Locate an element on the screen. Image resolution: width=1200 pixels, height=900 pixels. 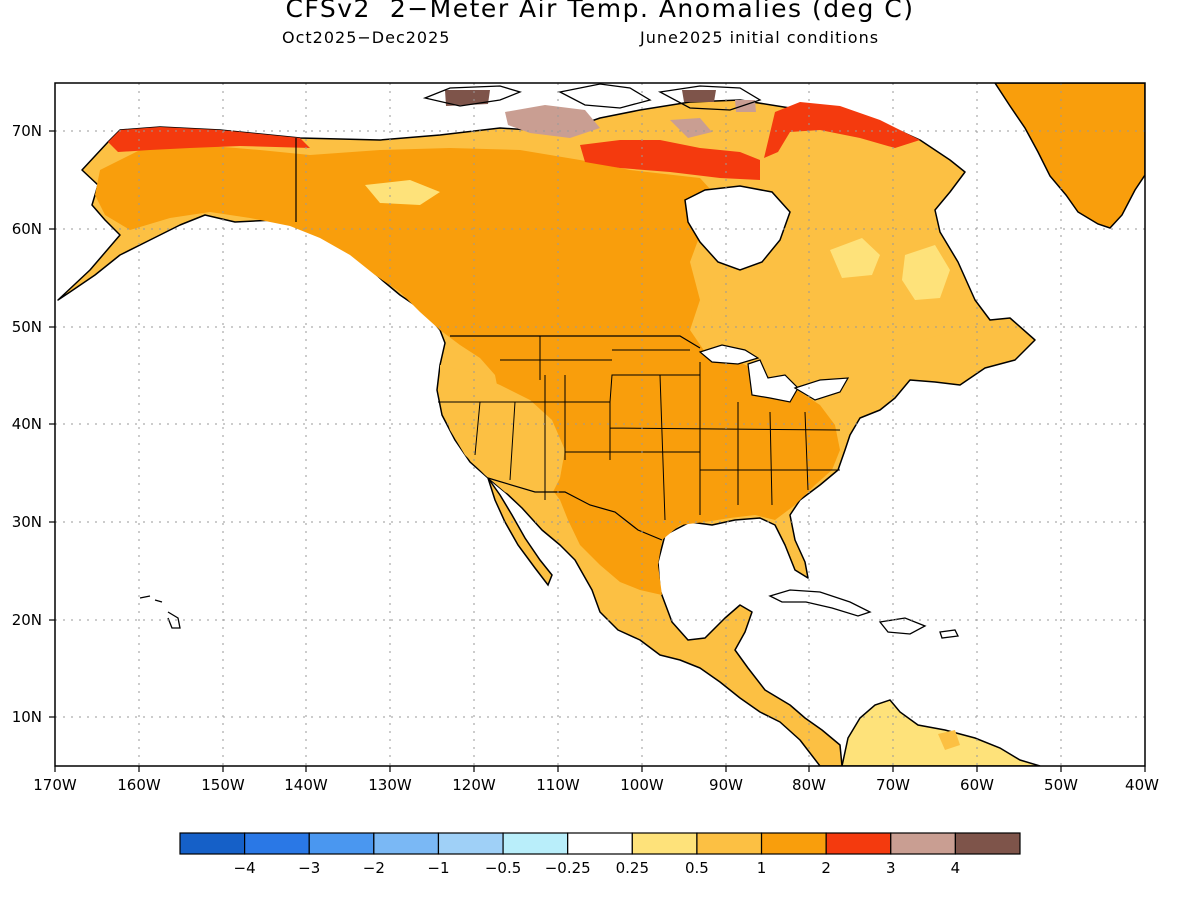
lat-label-20n: 20N is located at coordinates (27, 620).